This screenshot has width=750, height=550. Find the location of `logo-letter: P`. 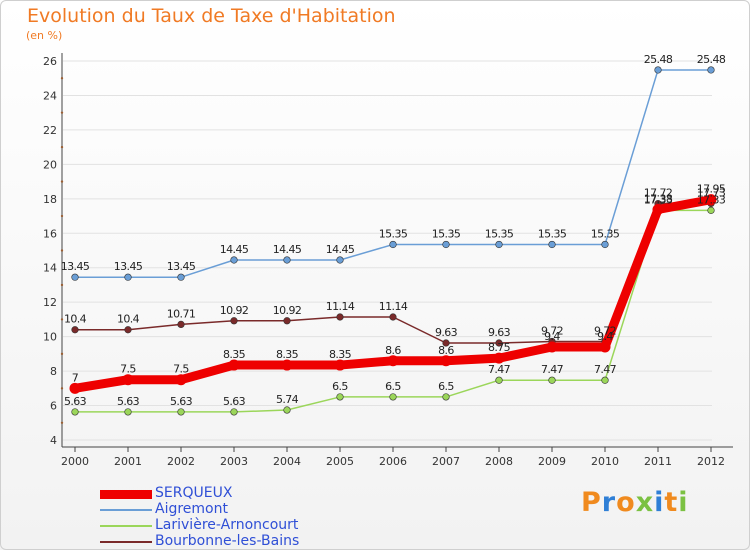

logo-letter: P is located at coordinates (591, 502).